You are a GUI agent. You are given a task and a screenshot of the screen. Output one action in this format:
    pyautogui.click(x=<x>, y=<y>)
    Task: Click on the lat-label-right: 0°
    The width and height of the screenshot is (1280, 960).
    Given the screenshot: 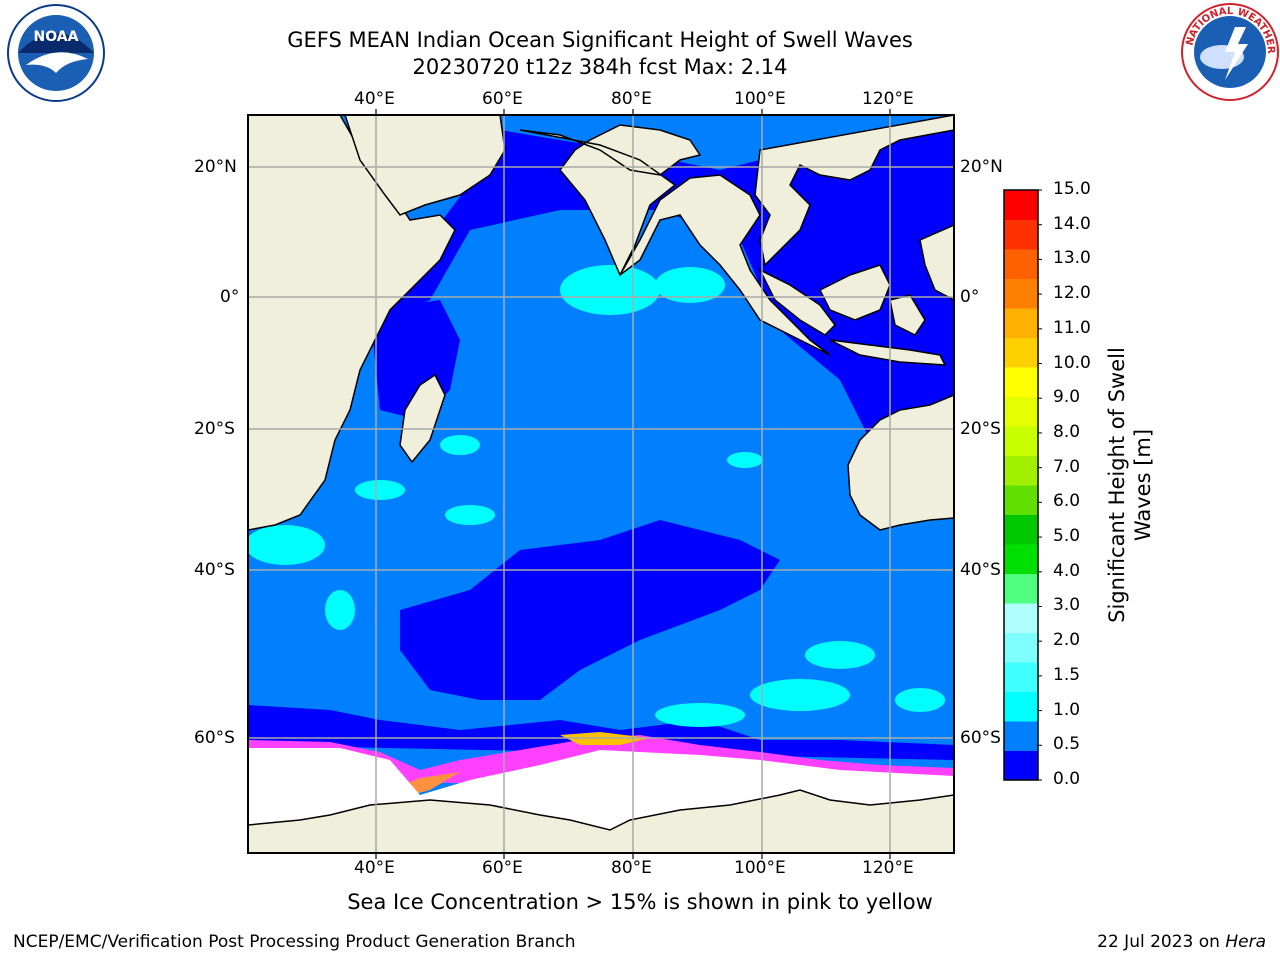 What is the action you would take?
    pyautogui.click(x=970, y=297)
    